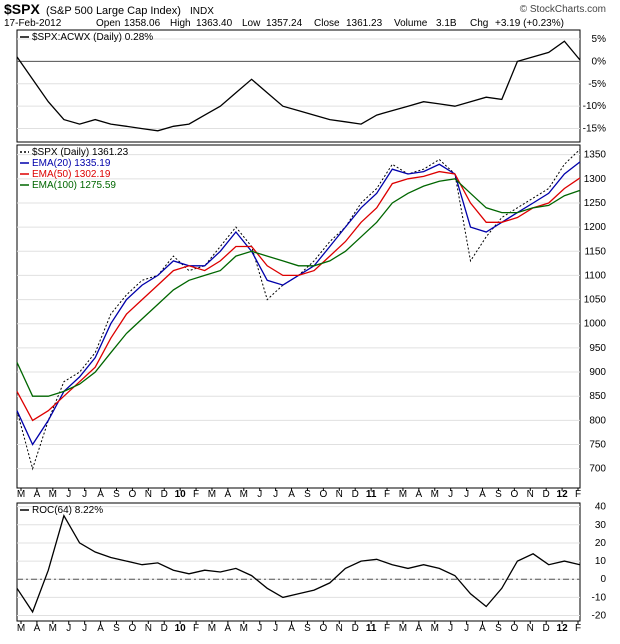  Describe the element at coordinates (529, 23) in the screenshot. I see `change-value: +3.19 (+0.23%)` at that location.